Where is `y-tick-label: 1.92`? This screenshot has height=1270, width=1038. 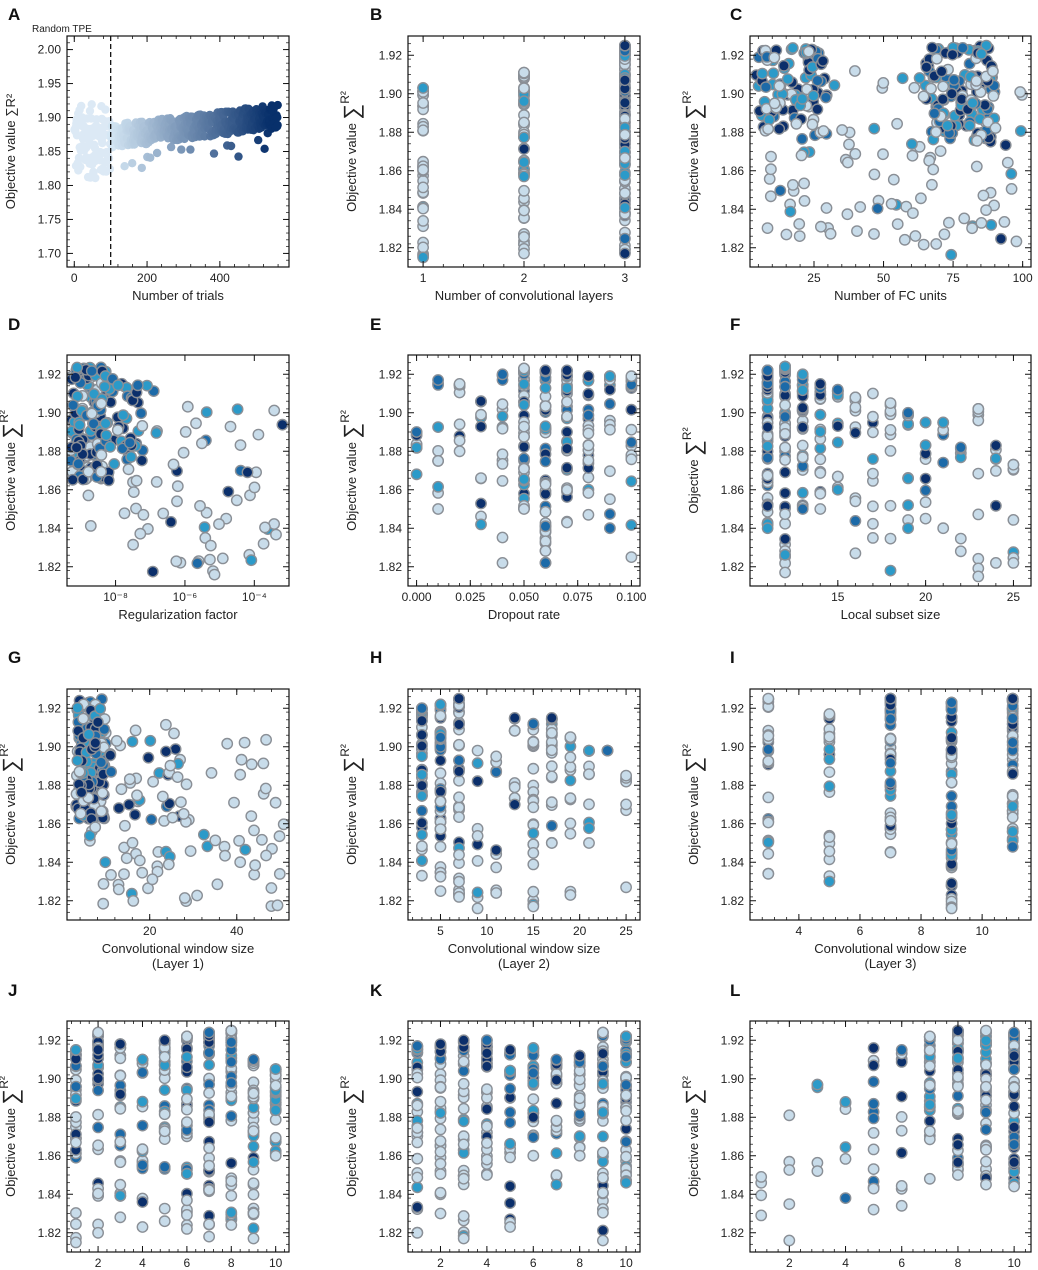
y-tick-label: 1.92 is located at coordinates (733, 374).